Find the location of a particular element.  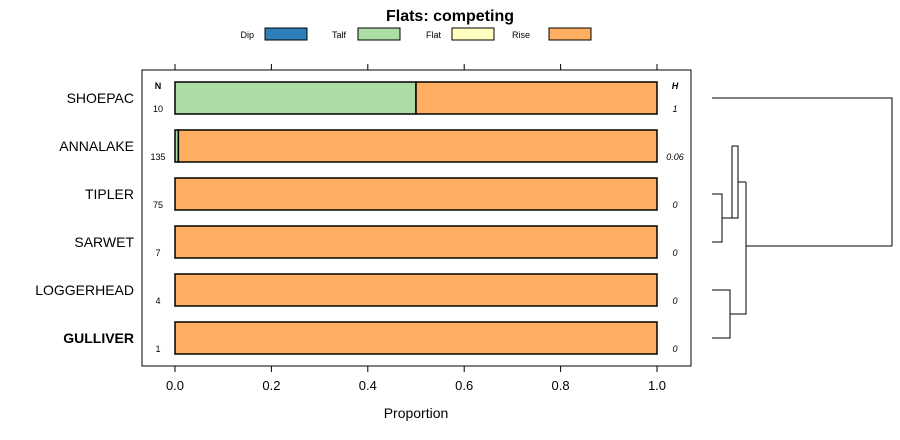

dendrogram-branch-lower is located at coordinates (743, 280).